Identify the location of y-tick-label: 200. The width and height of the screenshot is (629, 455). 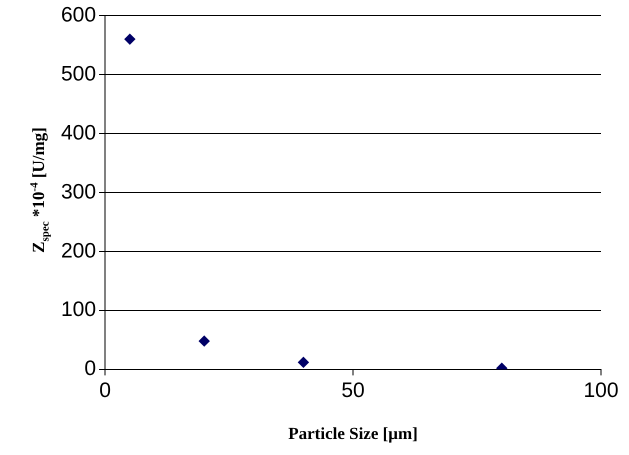
(78, 250).